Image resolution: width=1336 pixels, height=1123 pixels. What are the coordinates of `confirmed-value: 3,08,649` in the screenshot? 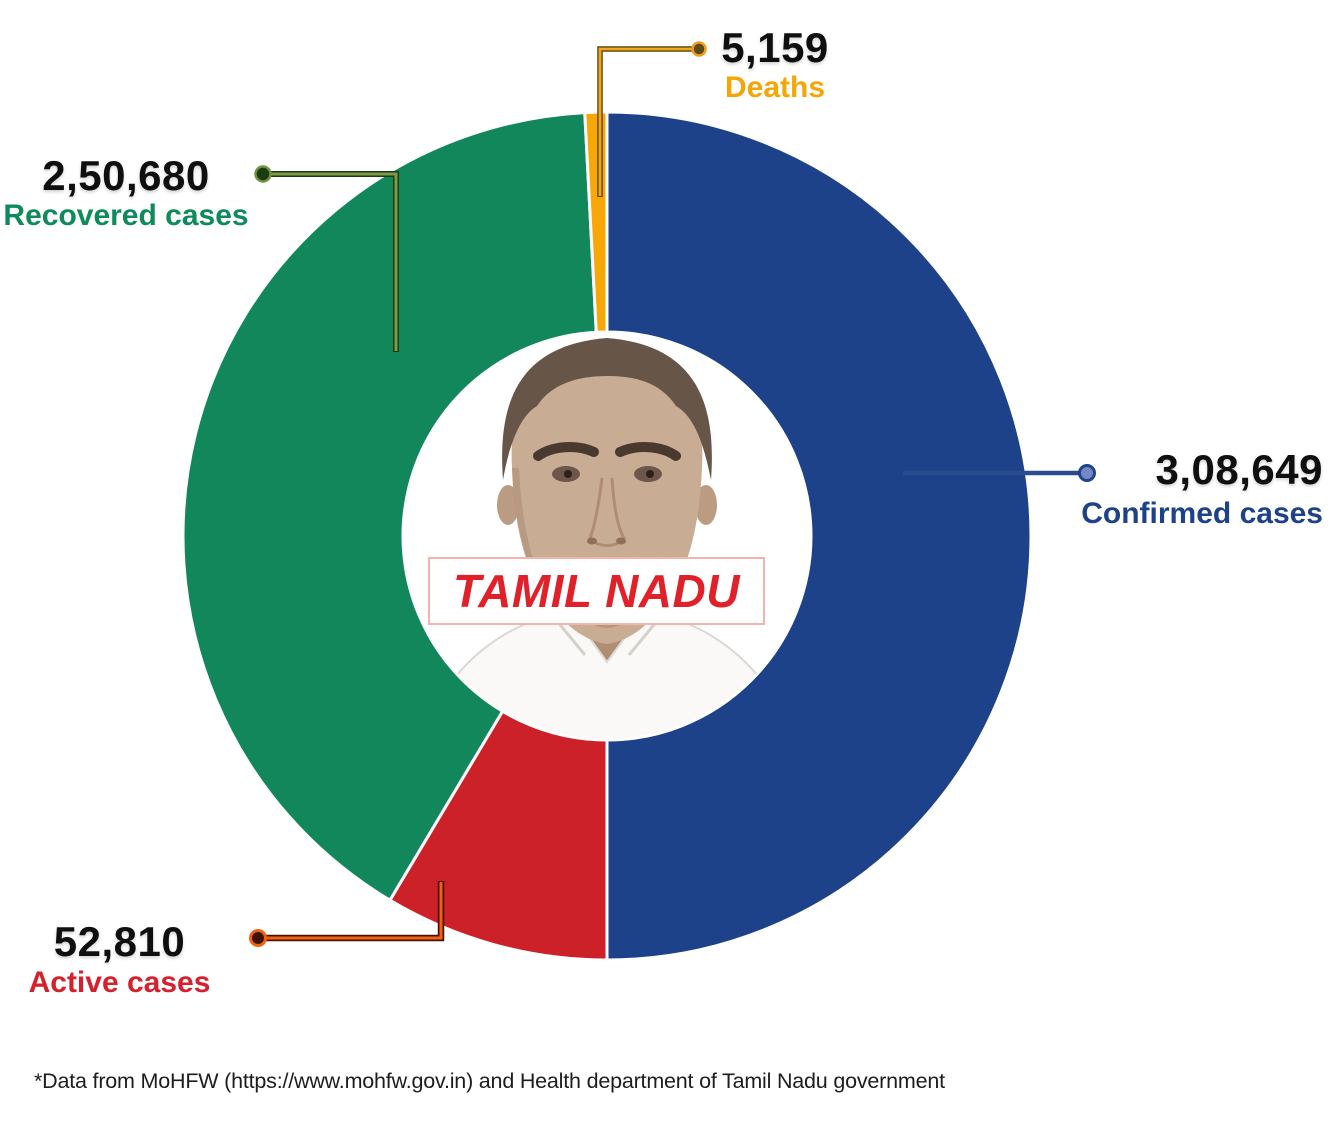 It's located at (1239, 469).